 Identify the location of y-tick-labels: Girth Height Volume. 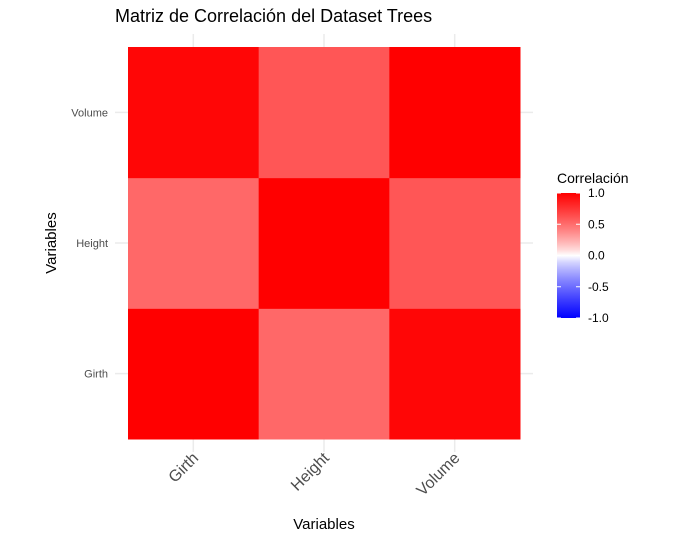
(89, 243).